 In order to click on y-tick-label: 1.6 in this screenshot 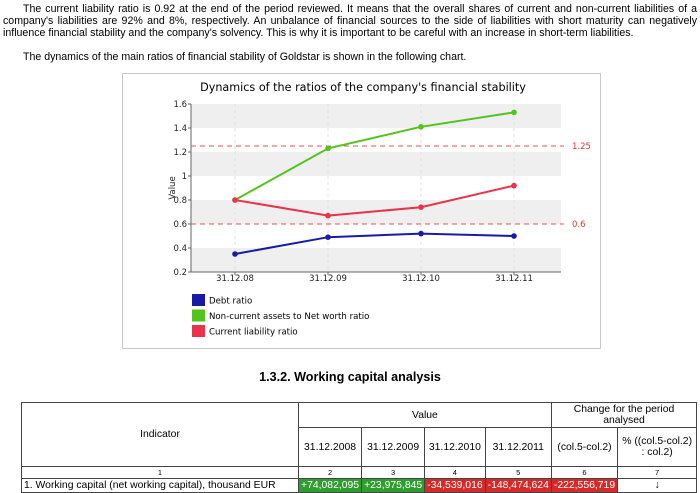, I will do `click(180, 105)`.